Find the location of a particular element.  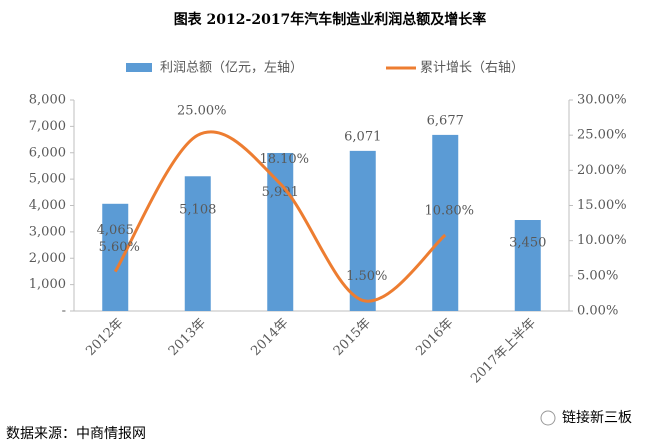

watermark-icon is located at coordinates (548, 418).